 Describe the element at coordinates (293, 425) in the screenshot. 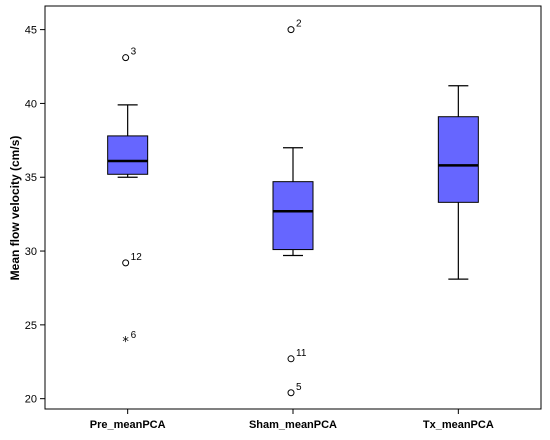

I see `x-category-label: Sham_meanPCA` at that location.